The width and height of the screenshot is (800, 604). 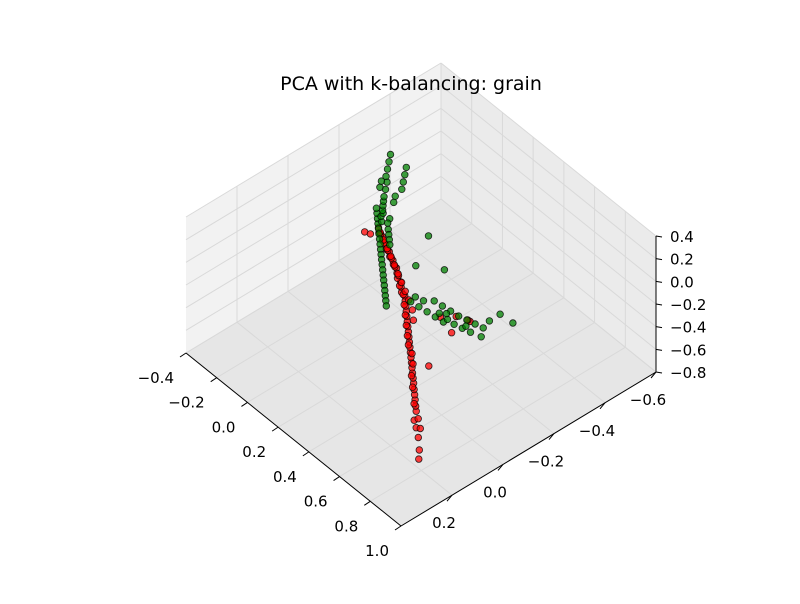 What do you see at coordinates (224, 427) in the screenshot?
I see `x-tick-label: 0.0` at bounding box center [224, 427].